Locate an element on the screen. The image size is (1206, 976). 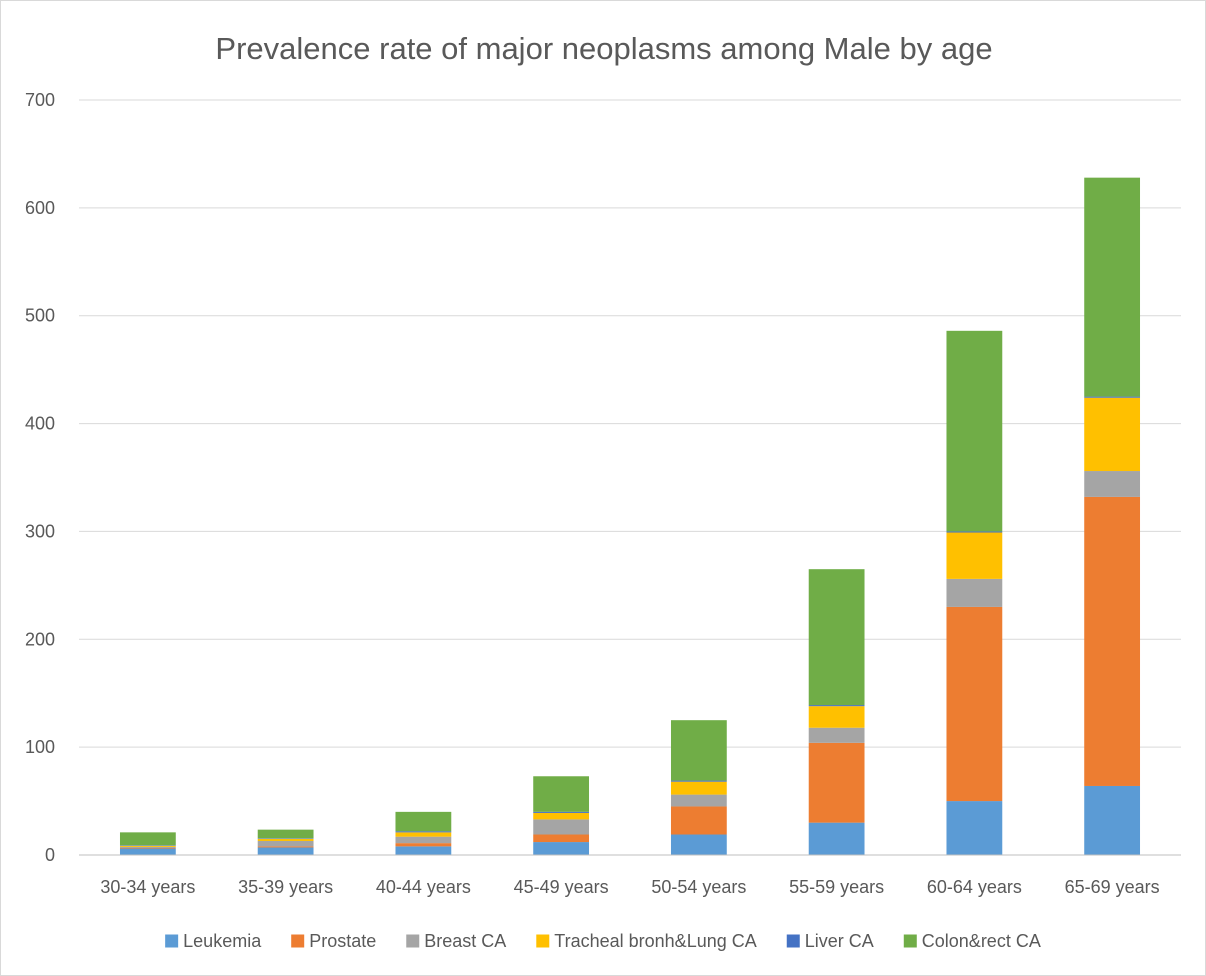
y-tick-label: 100 is located at coordinates (40, 747).